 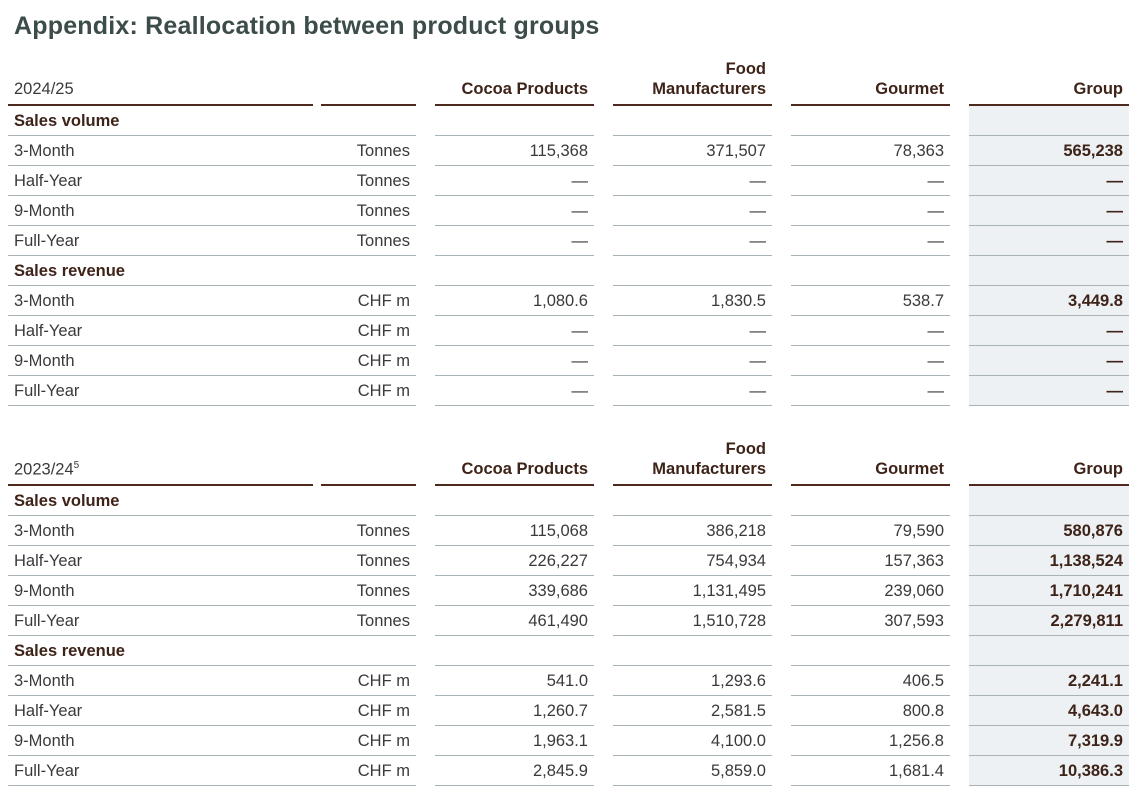 What do you see at coordinates (47, 621) in the screenshot?
I see `row-label: Full-Year` at bounding box center [47, 621].